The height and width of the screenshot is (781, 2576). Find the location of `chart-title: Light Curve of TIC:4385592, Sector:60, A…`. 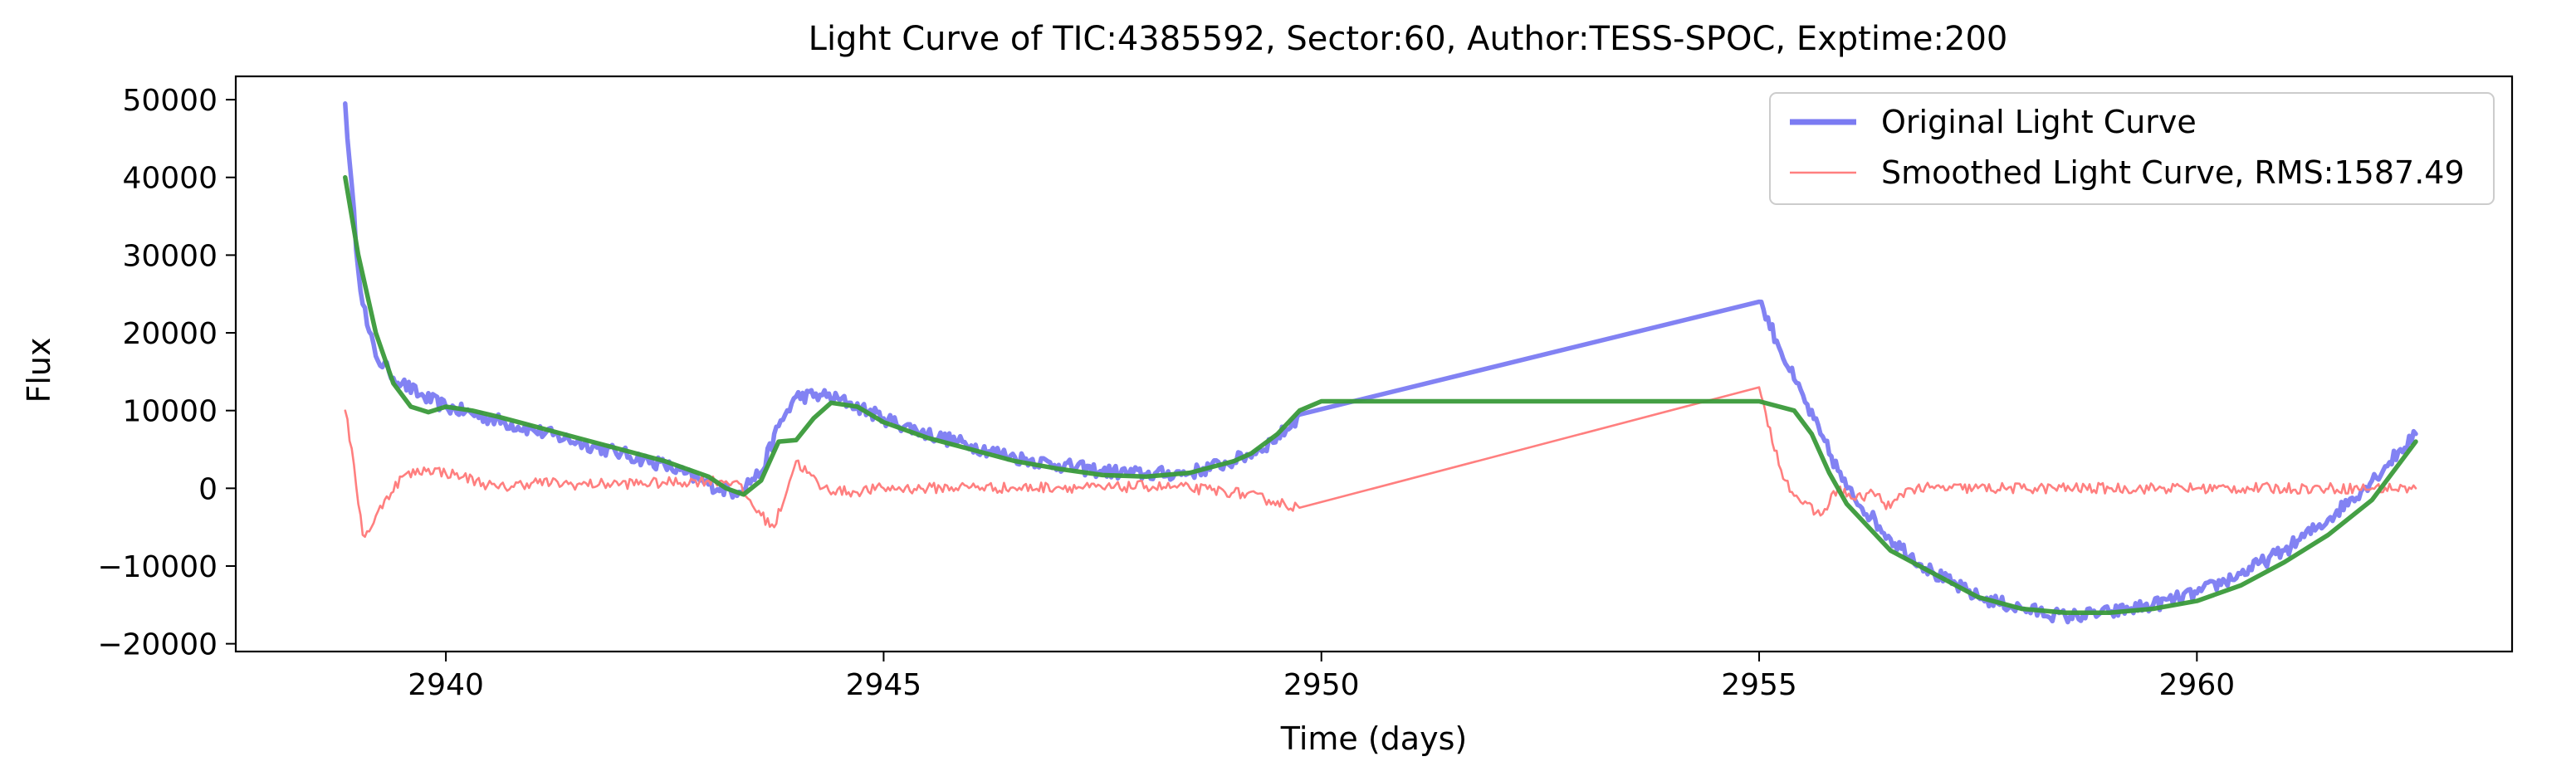

chart-title: Light Curve of TIC:4385592, Sector:60, A… is located at coordinates (1408, 39).